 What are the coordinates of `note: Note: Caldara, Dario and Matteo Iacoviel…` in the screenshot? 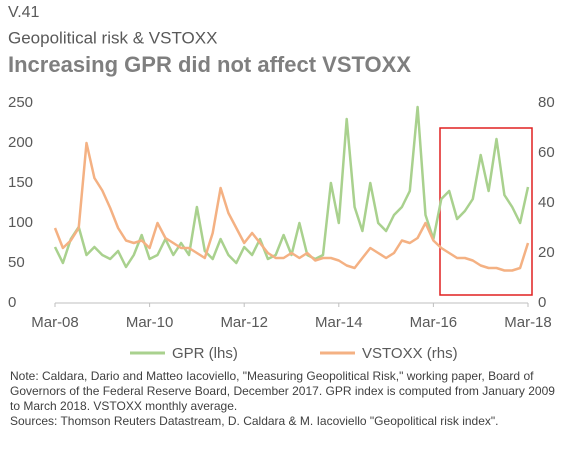 It's located at (282, 391).